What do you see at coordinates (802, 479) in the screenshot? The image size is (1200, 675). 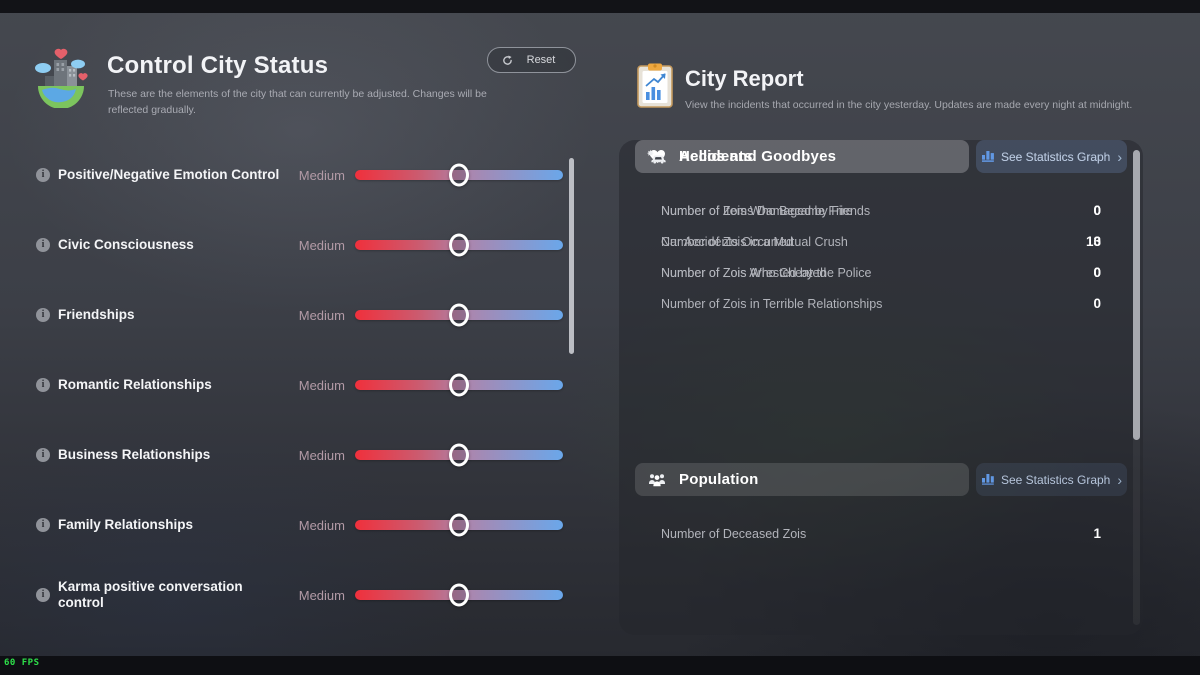 I see `section-header: Population` at bounding box center [802, 479].